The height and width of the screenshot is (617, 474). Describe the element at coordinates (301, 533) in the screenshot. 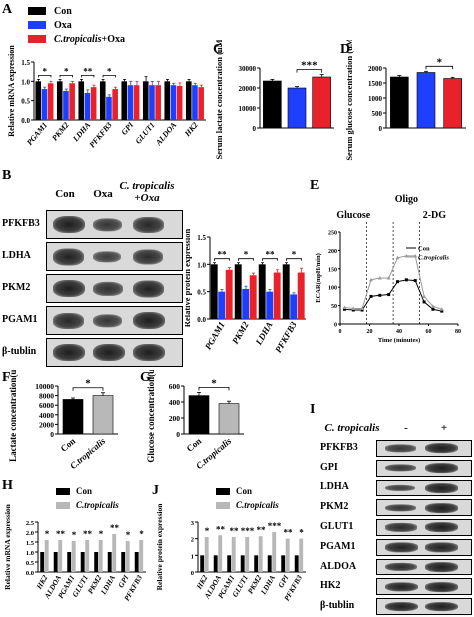

I see `chart-j-sig-label: *` at that location.